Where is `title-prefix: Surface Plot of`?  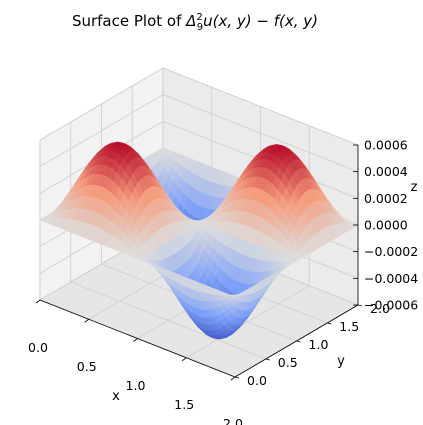 title-prefix: Surface Plot of is located at coordinates (129, 21).